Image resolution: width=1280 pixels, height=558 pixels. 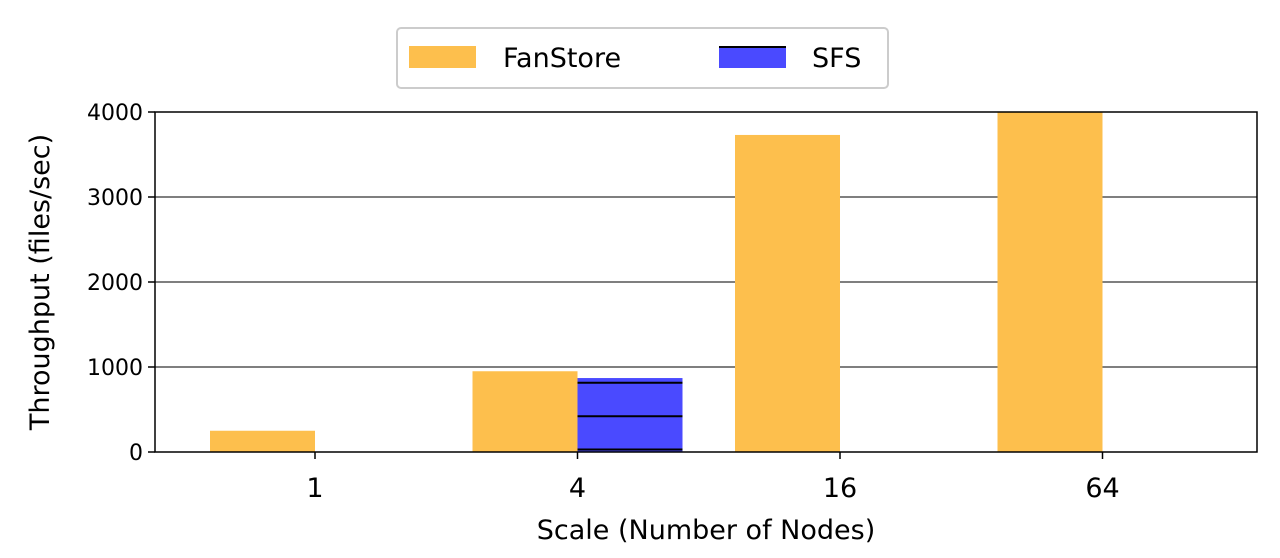 What do you see at coordinates (836, 58) in the screenshot?
I see `legend-label-sfs: SFS` at bounding box center [836, 58].